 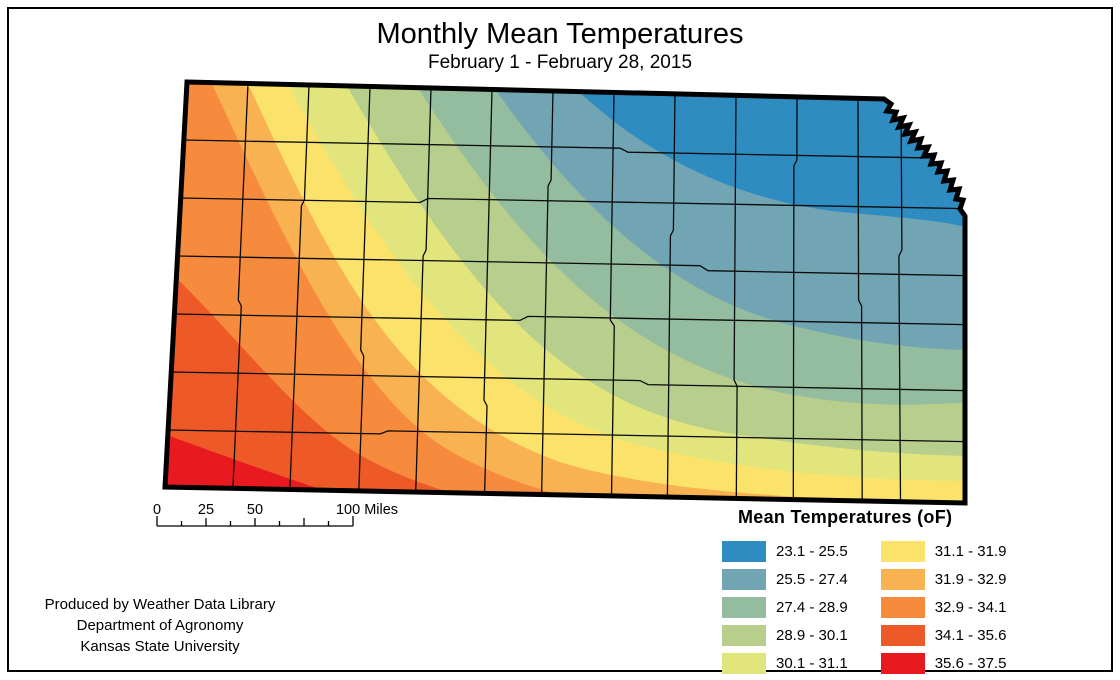 What do you see at coordinates (970, 607) in the screenshot?
I see `legend-label: 32.9 - 34.1` at bounding box center [970, 607].